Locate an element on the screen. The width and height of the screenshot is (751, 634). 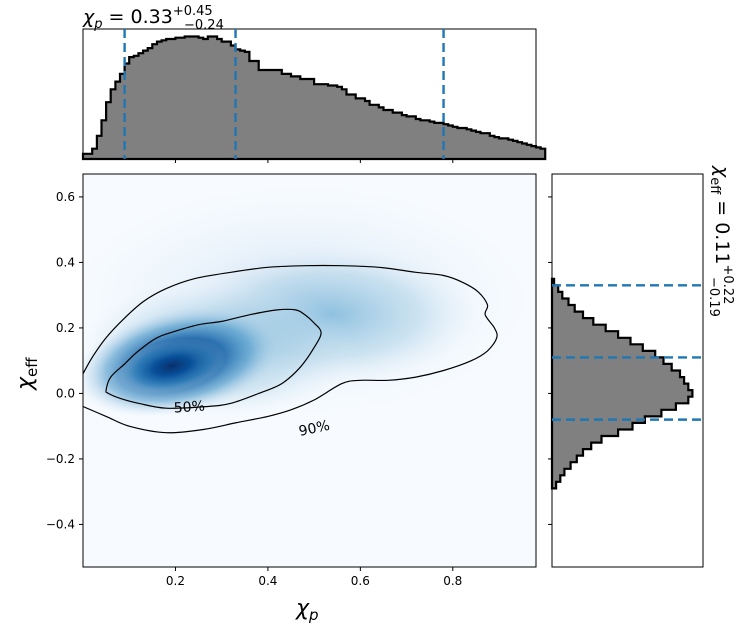
svg-text: χeff = 0.11+0.22 is located at coordinates (721, 234).